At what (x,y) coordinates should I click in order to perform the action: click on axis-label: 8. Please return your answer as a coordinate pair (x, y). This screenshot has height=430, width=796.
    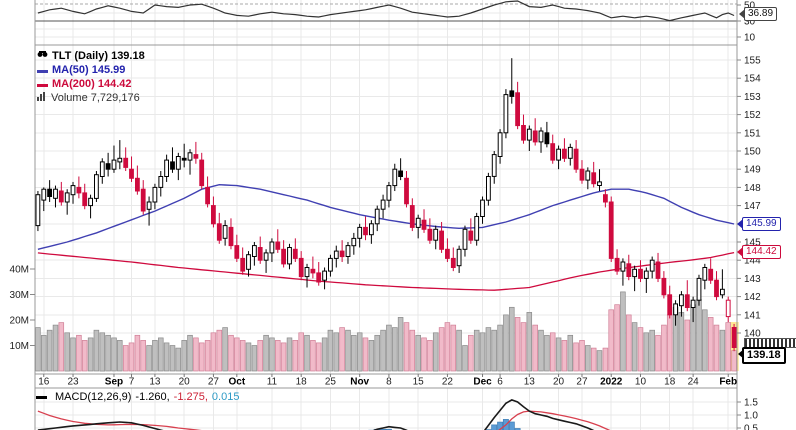
    Looking at the image, I should click on (389, 382).